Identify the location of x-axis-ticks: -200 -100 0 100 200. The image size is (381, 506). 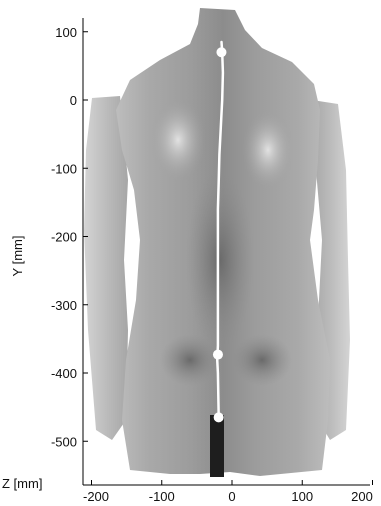
(228, 492).